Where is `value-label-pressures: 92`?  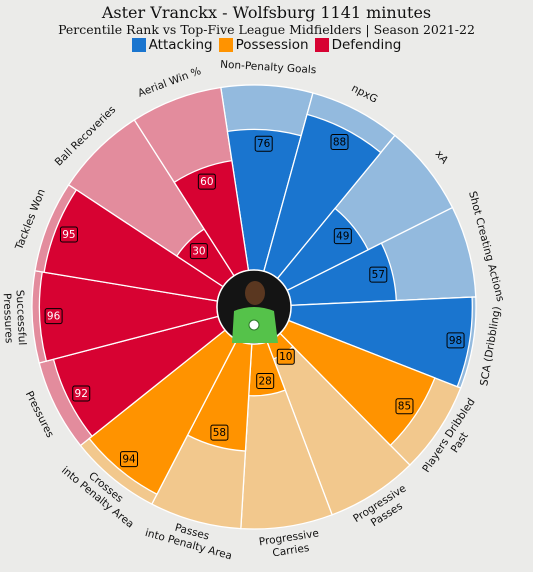 value-label-pressures: 92 is located at coordinates (81, 393).